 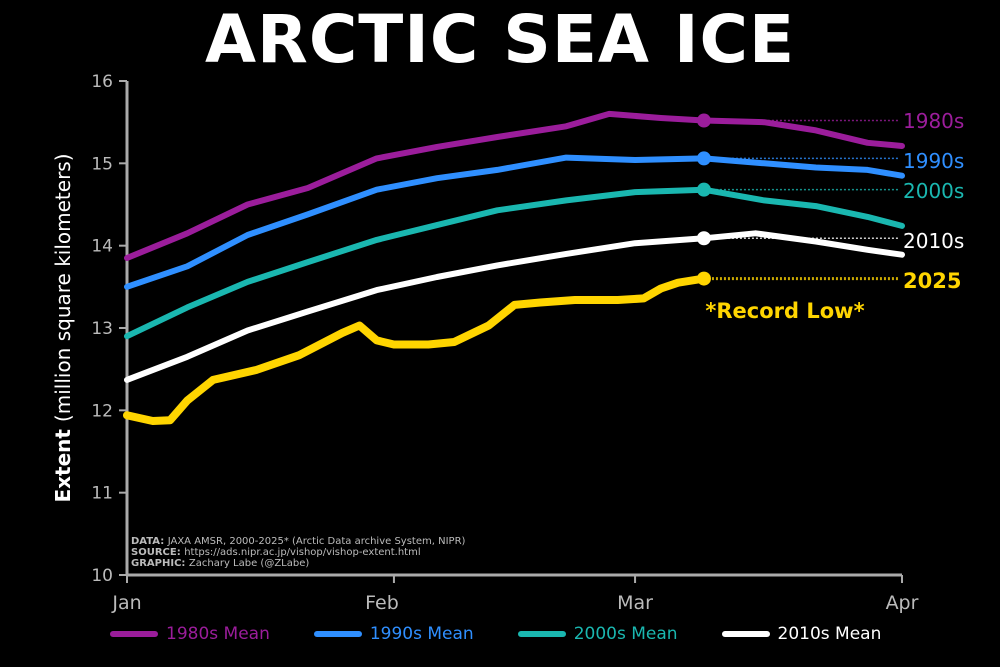 I want to click on x-tick-label: Feb, so click(x=382, y=603).